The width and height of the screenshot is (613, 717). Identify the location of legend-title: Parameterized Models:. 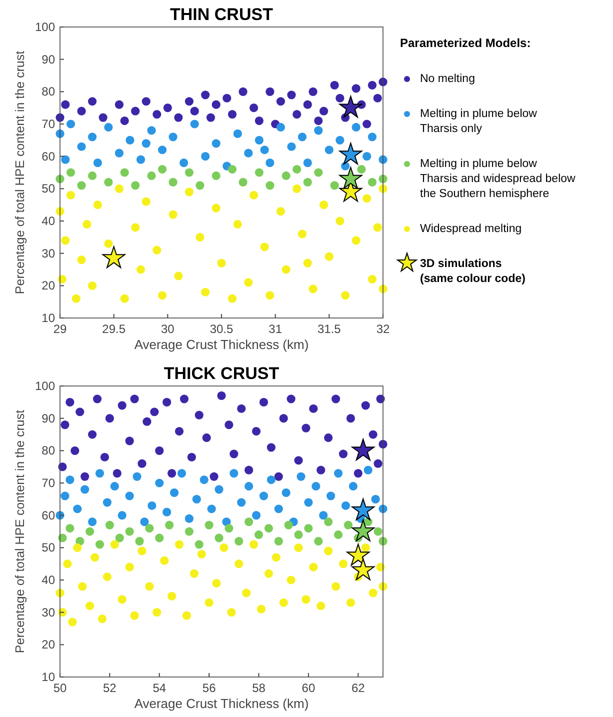
(465, 43).